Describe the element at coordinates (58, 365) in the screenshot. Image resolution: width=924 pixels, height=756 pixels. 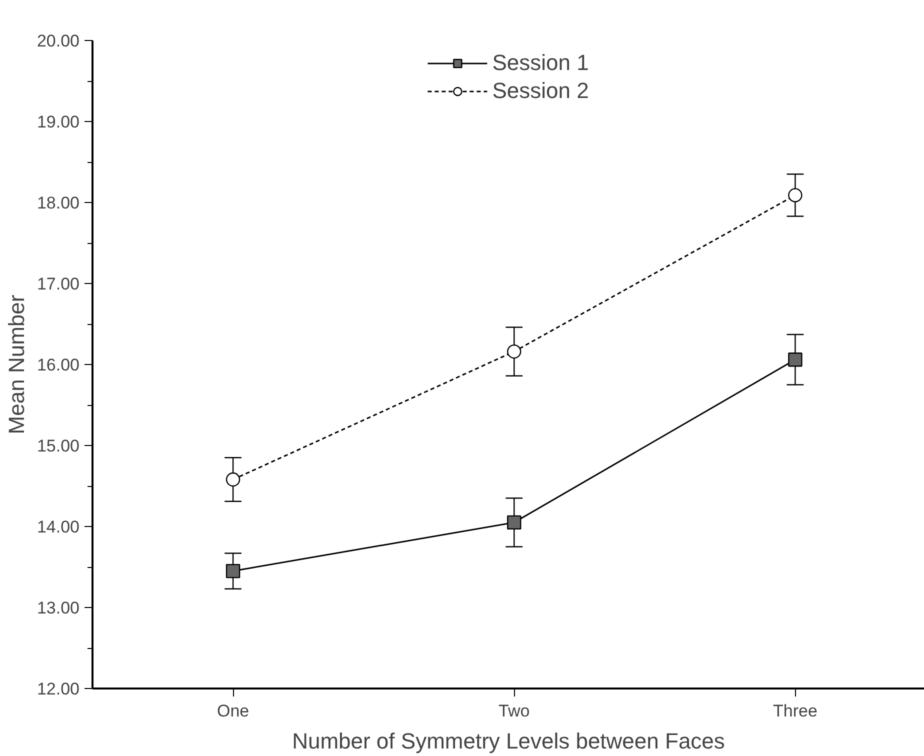
I see `y-tick-label: 16.00` at that location.